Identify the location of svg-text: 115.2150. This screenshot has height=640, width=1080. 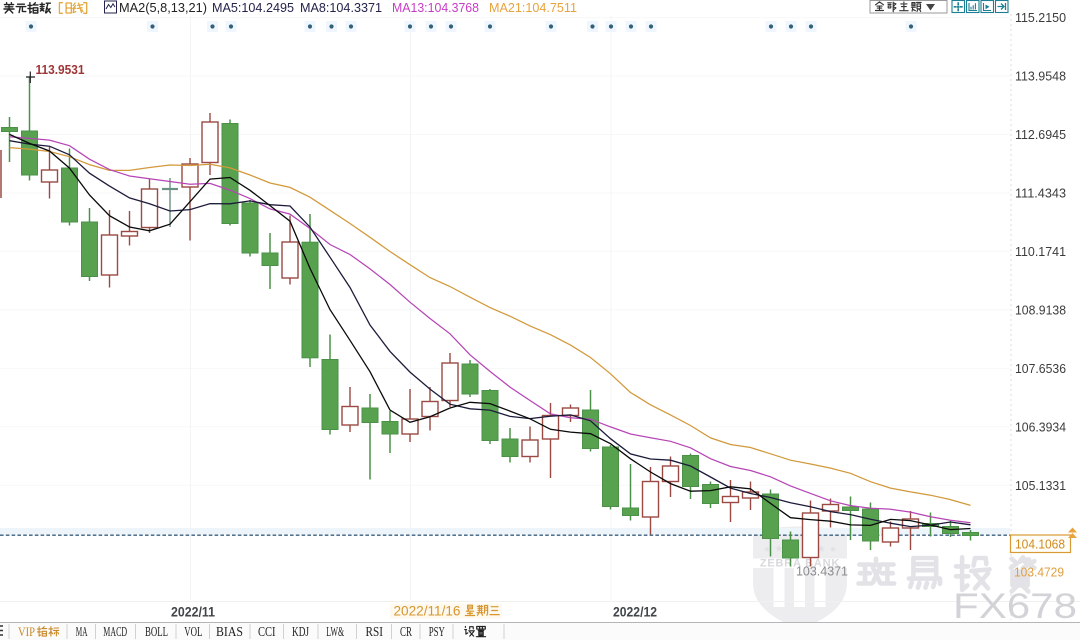
(1040, 17).